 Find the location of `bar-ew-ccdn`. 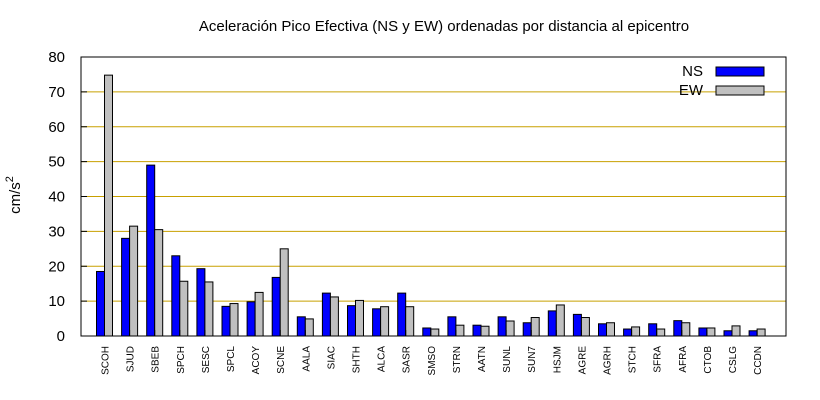

bar-ew-ccdn is located at coordinates (761, 332).